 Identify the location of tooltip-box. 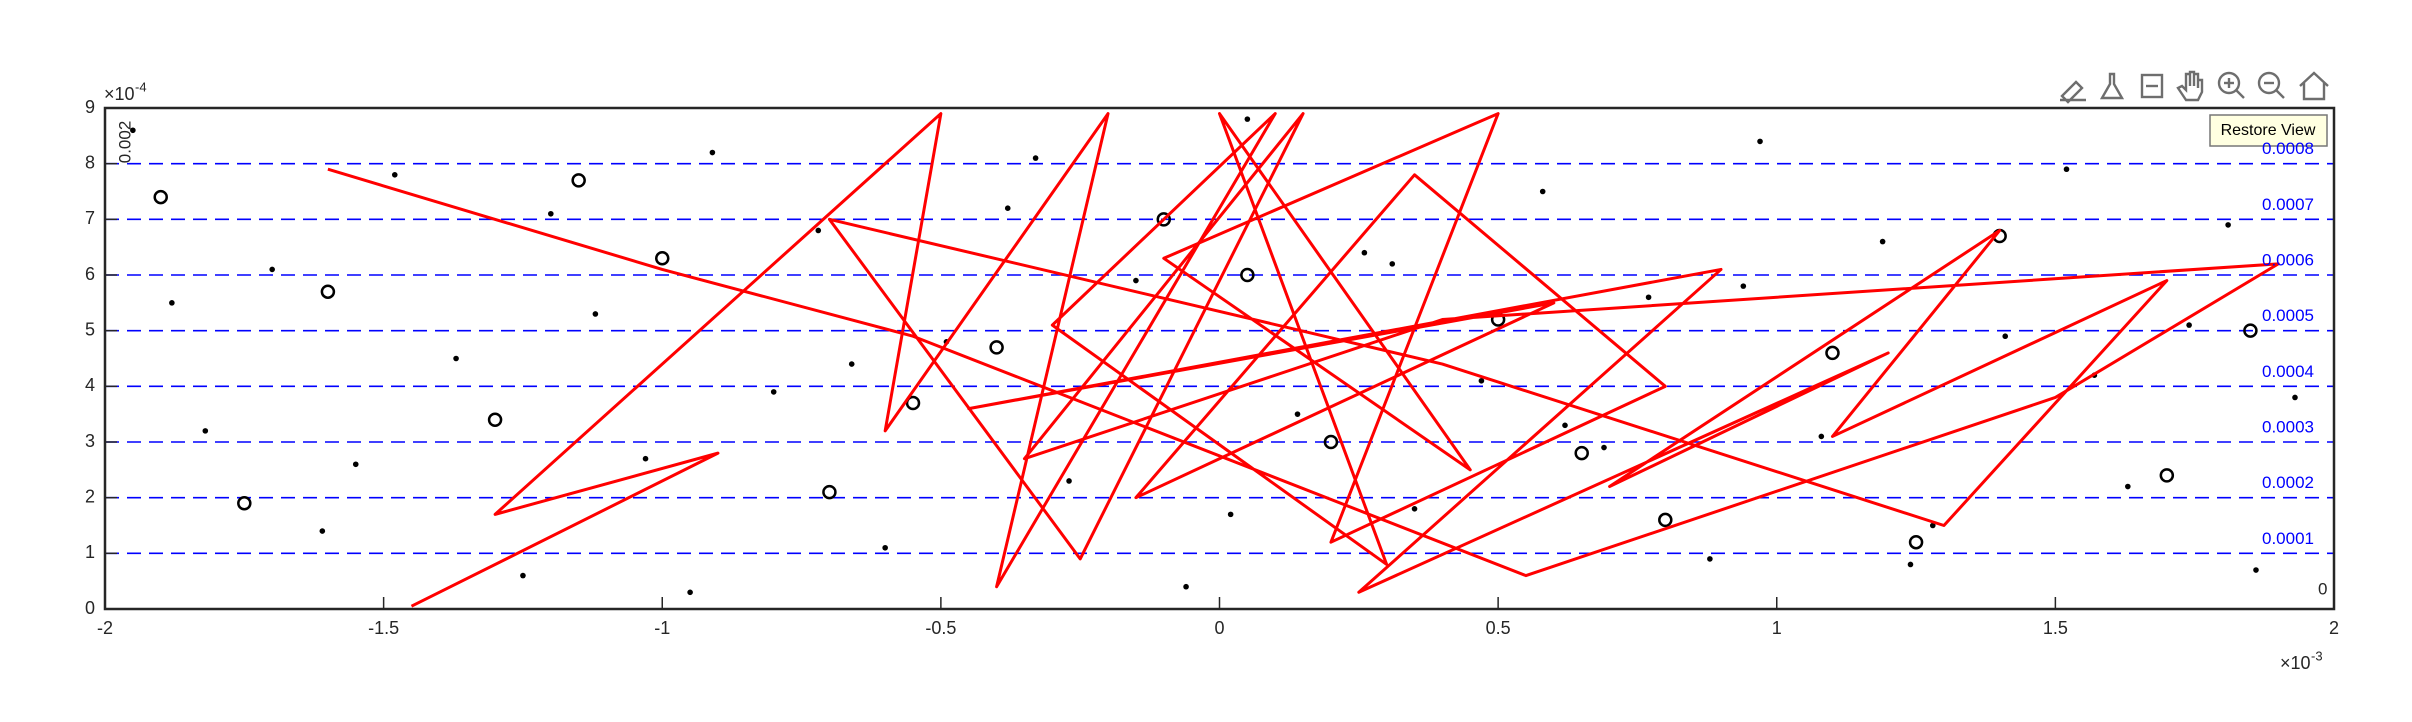
(2268, 130).